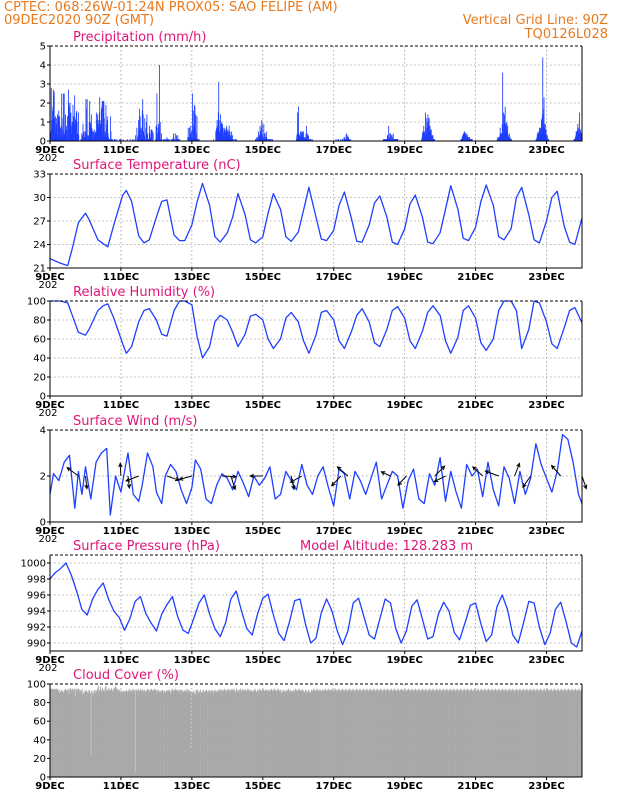 Image resolution: width=618 pixels, height=800 pixels. Describe the element at coordinates (39, 359) in the screenshot. I see `y-tick-label: 40` at that location.